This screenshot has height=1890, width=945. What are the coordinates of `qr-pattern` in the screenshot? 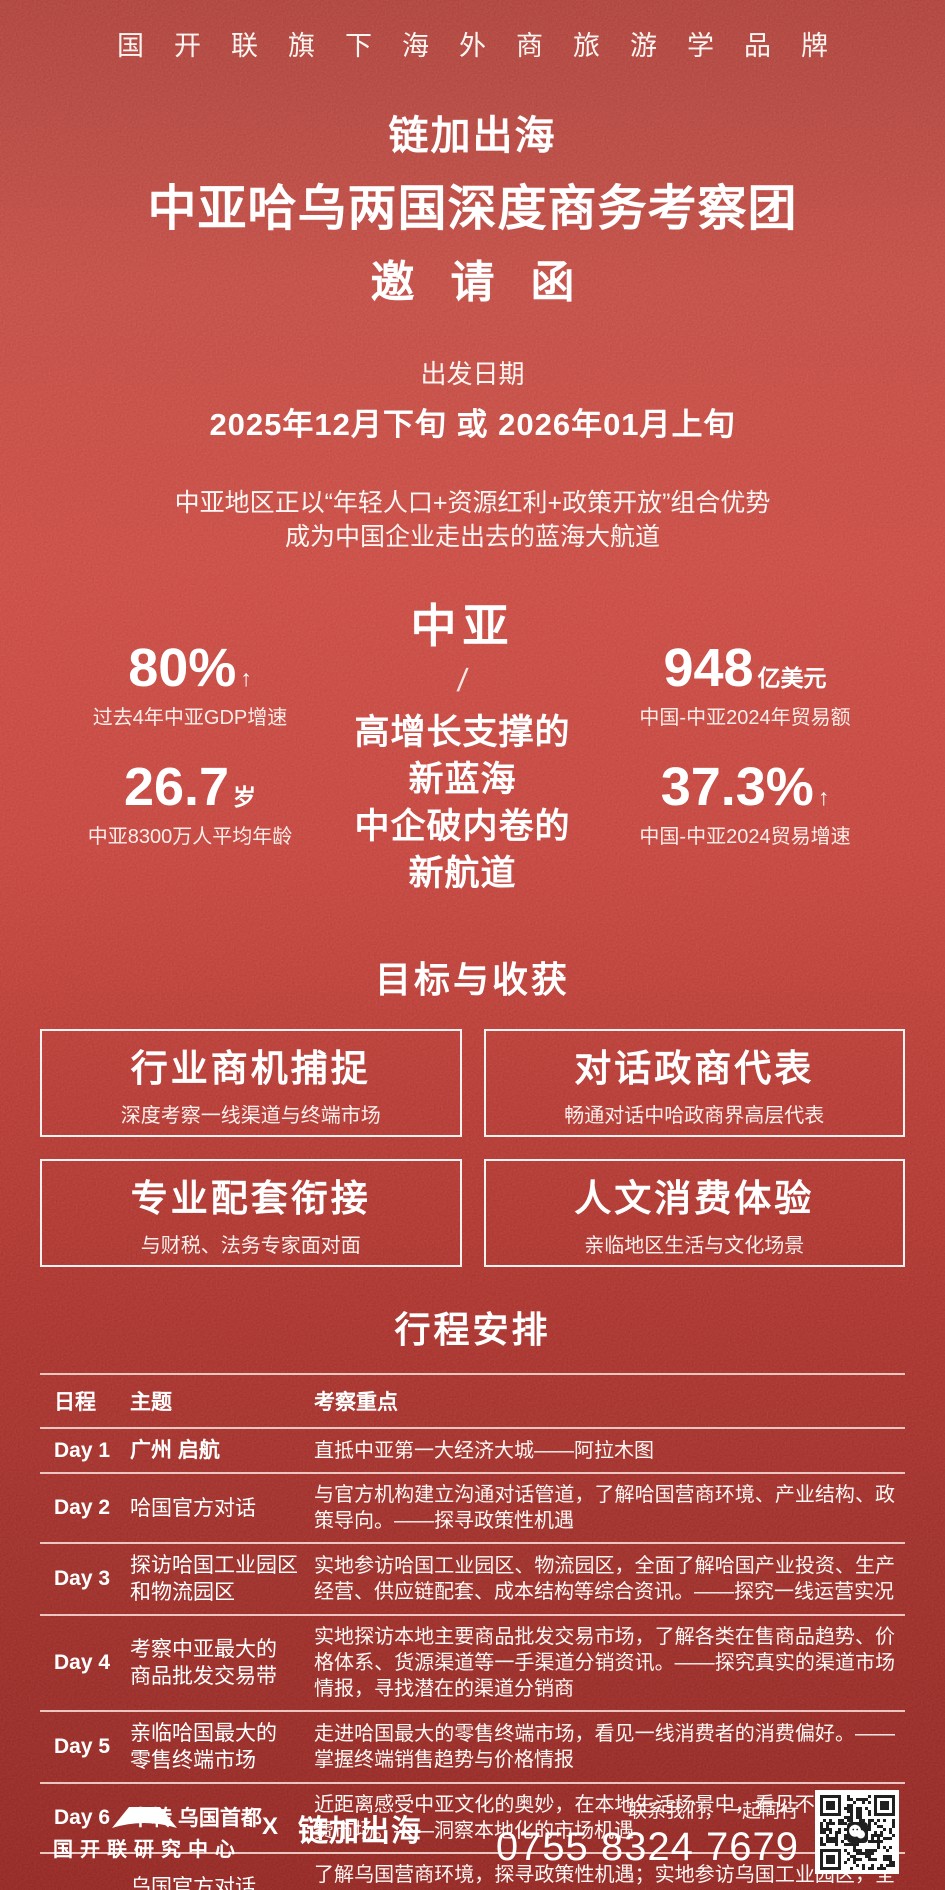 It's located at (857, 1832).